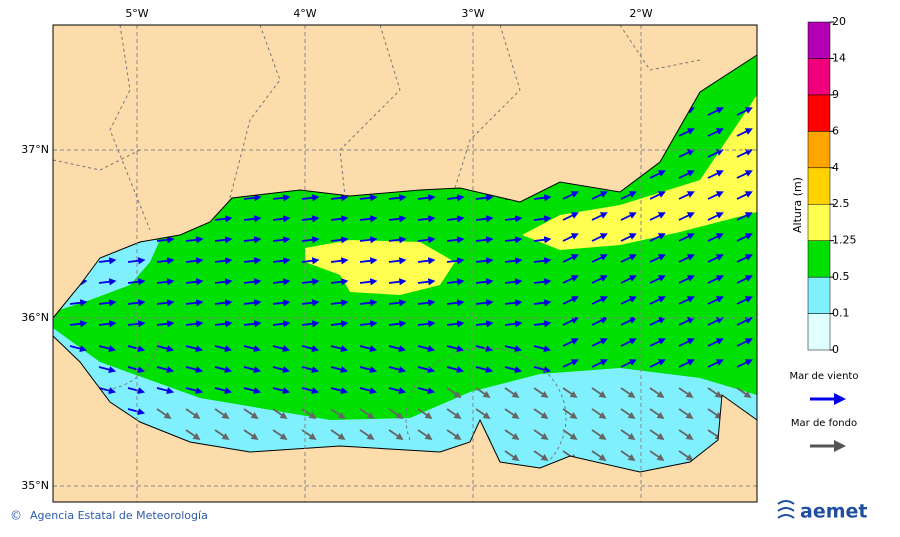 Image resolution: width=900 pixels, height=537 pixels. What do you see at coordinates (35, 317) in the screenshot?
I see `lat-label: 36°N` at bounding box center [35, 317].